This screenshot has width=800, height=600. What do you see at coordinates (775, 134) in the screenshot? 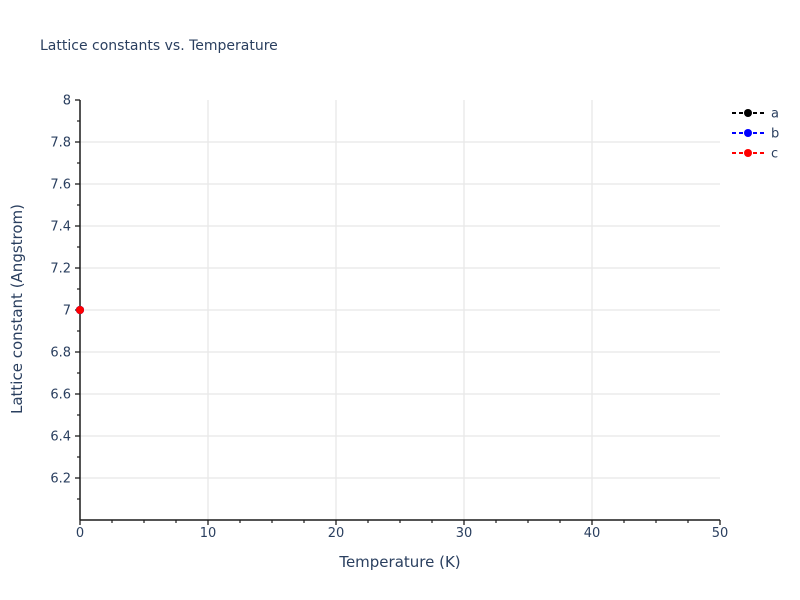
I see `legend-label-b: b` at bounding box center [775, 134].